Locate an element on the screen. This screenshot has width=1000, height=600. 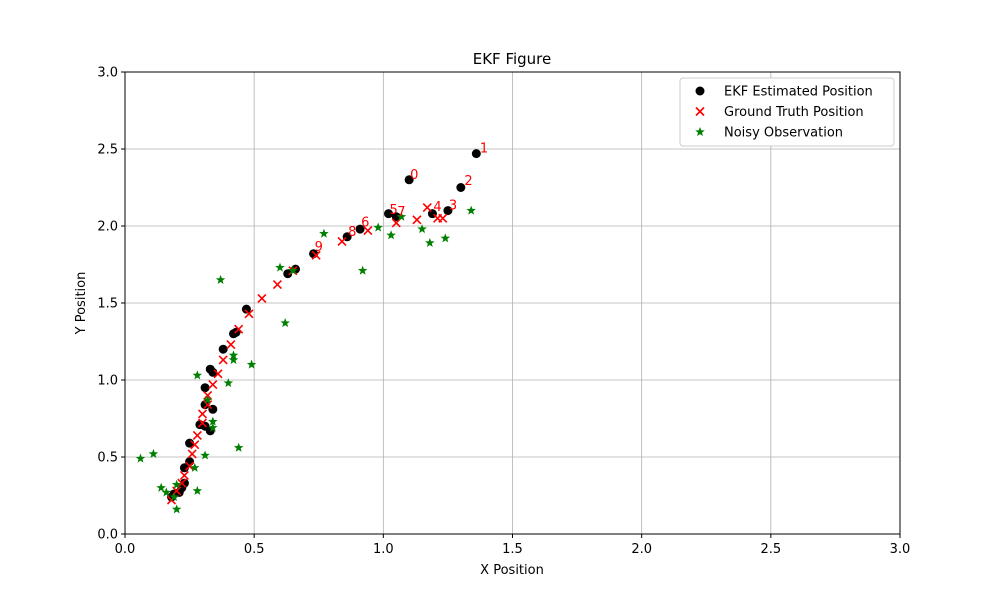
y-tick-label: 1.5 is located at coordinates (107, 304).